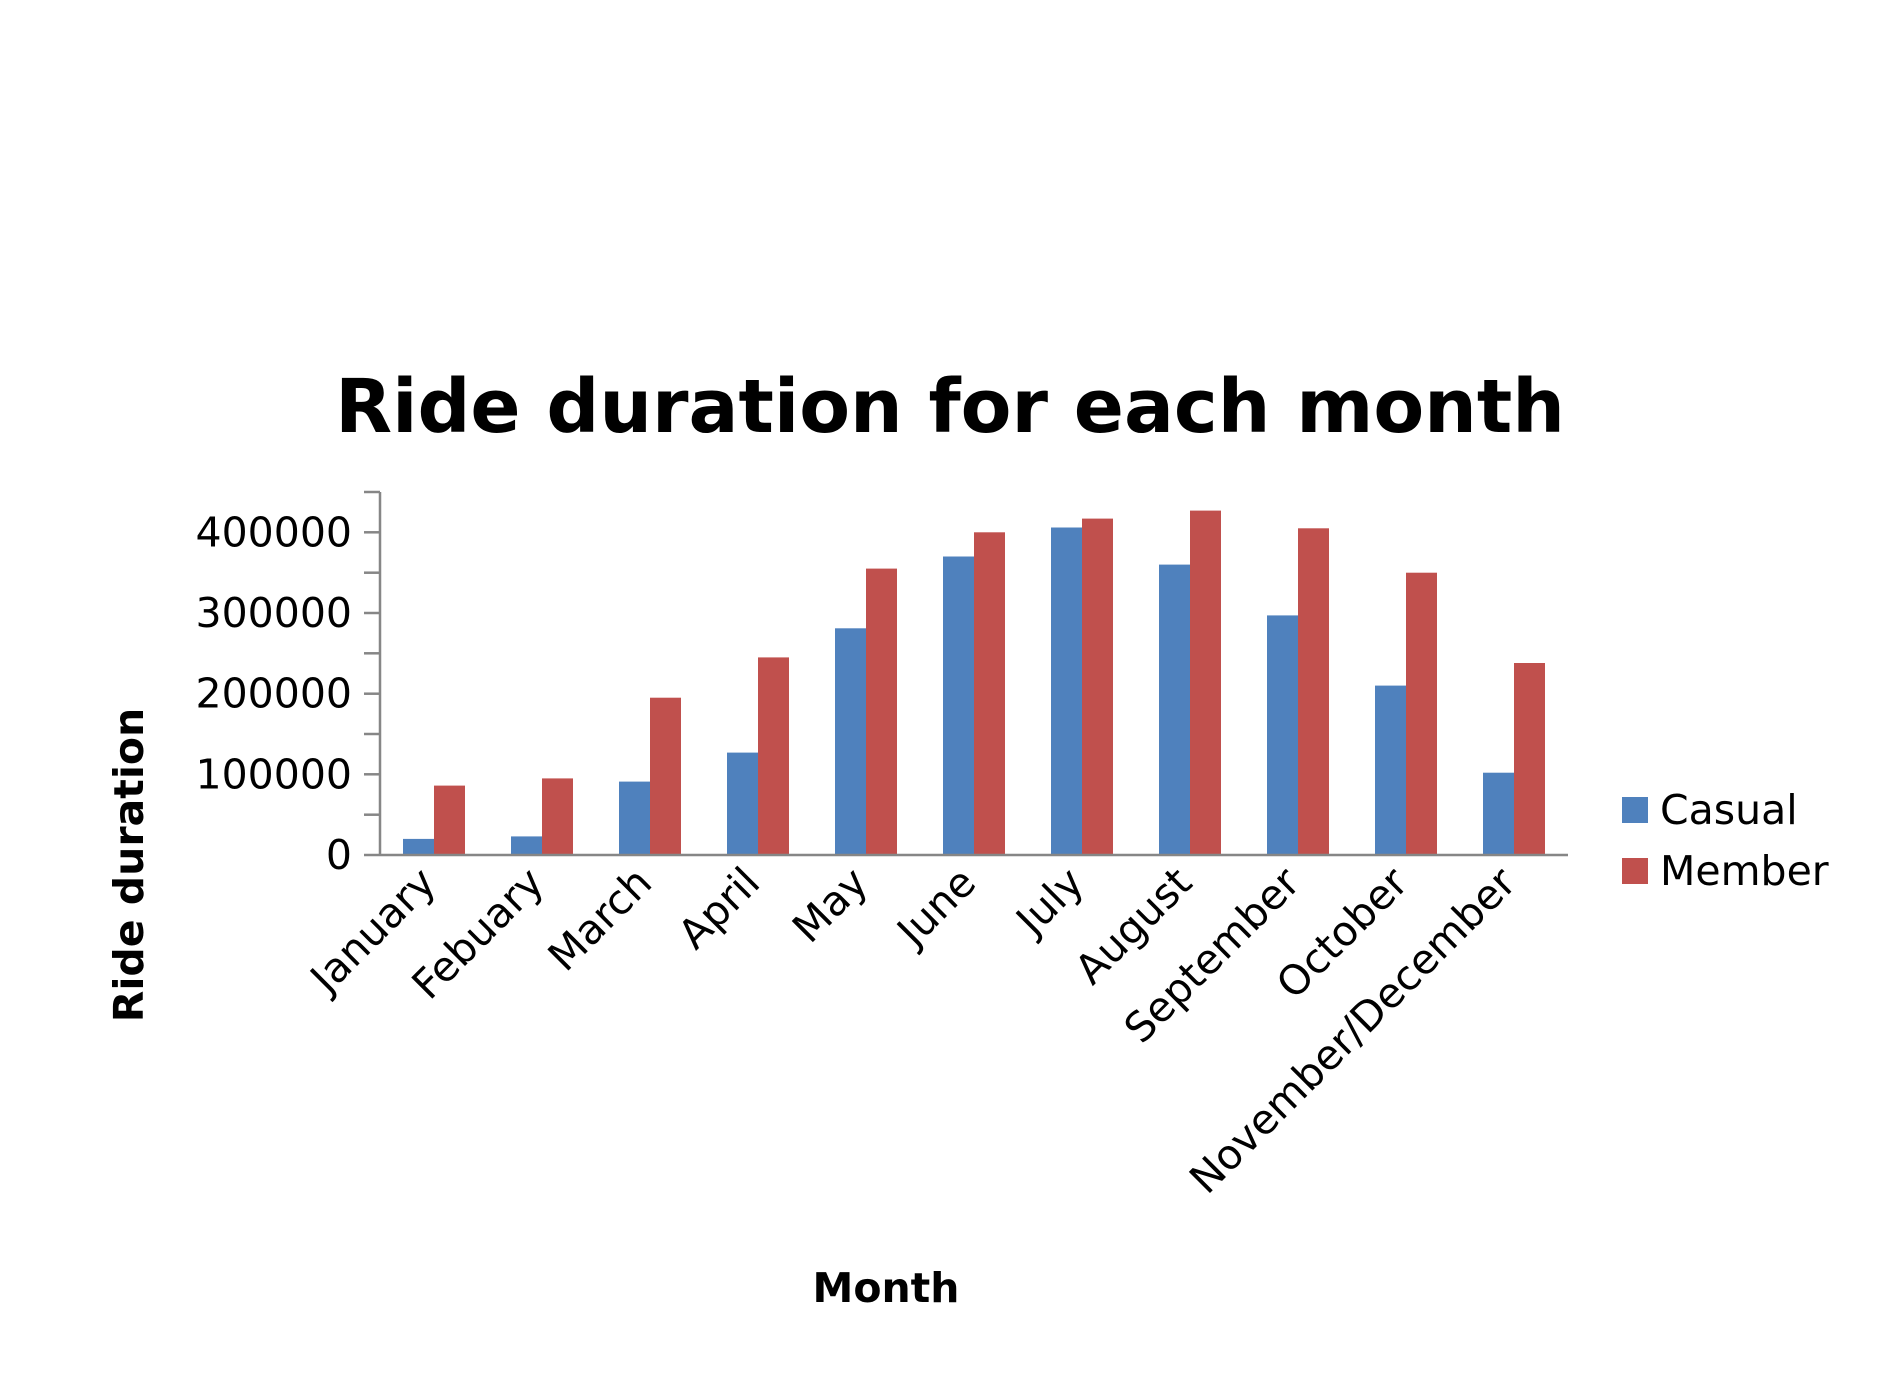  What do you see at coordinates (1635, 810) in the screenshot?
I see `legend-swatch-casual` at bounding box center [1635, 810].